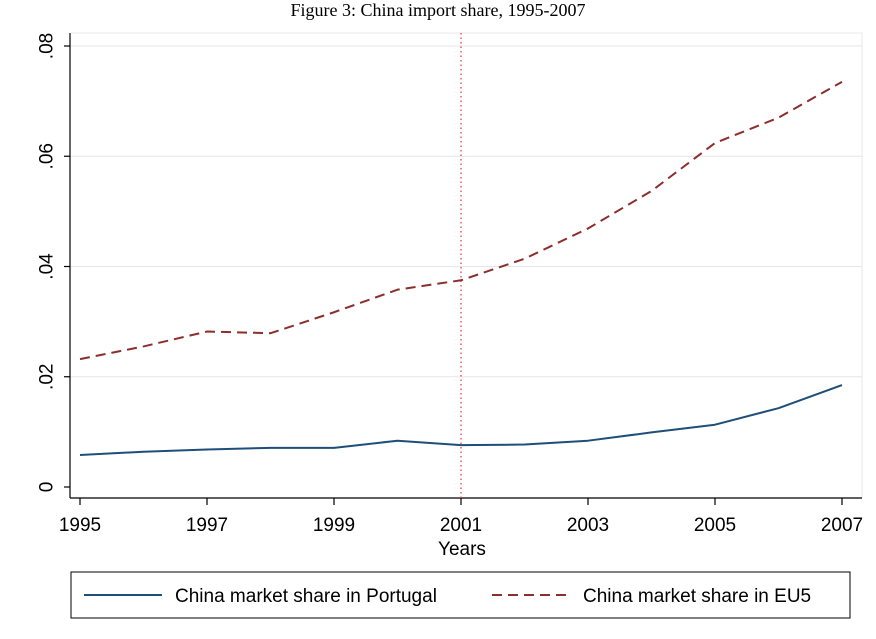 The image size is (876, 639). What do you see at coordinates (715, 525) in the screenshot?
I see `x-tick-label: 2005` at bounding box center [715, 525].